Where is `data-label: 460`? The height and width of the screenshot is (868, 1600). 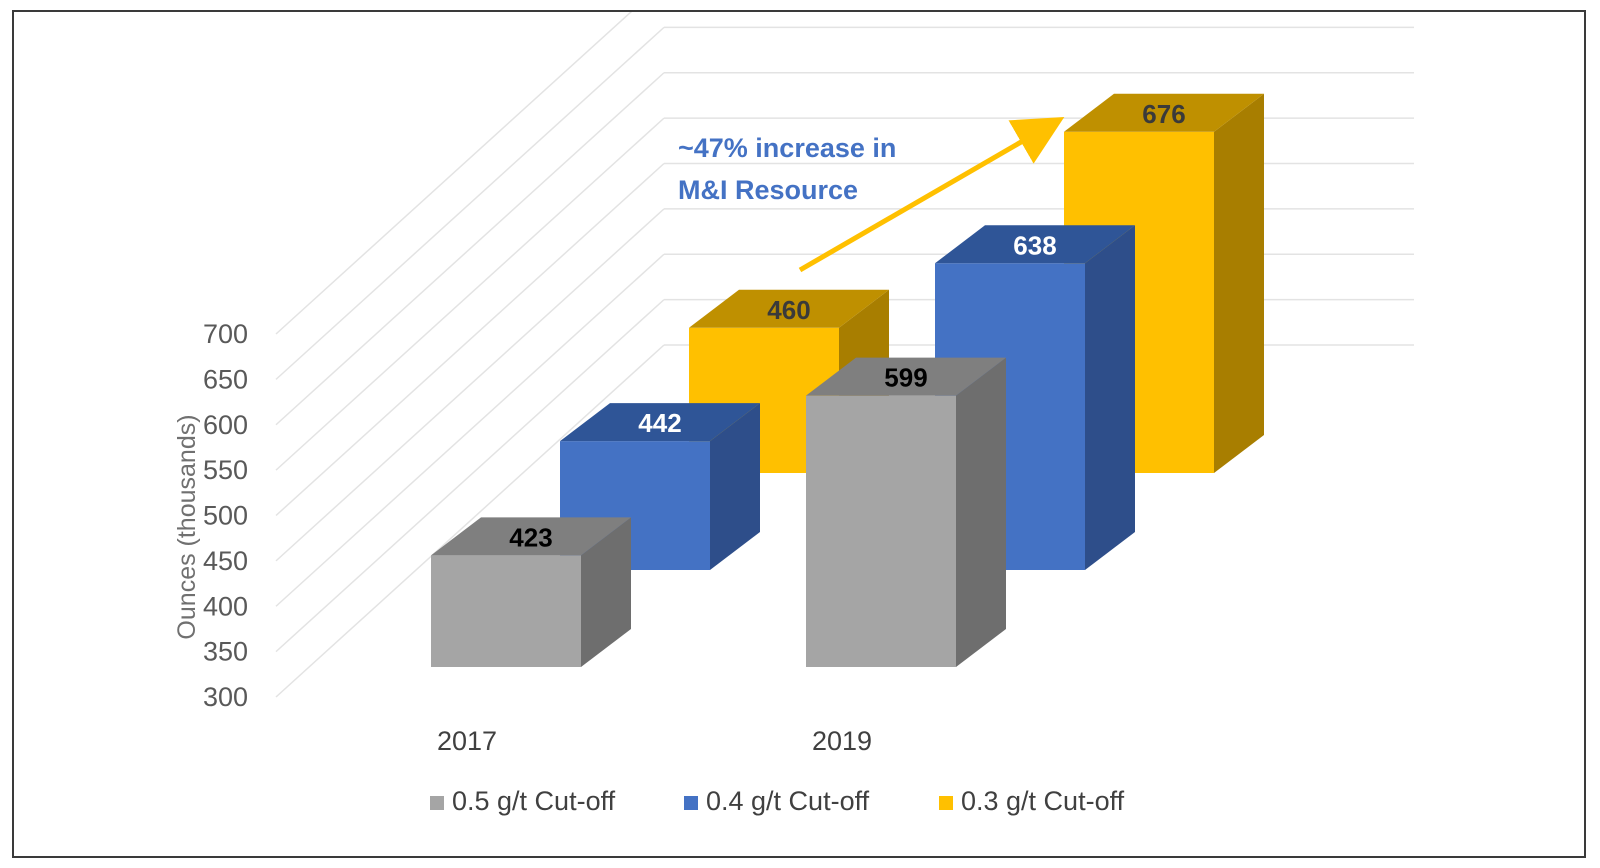
data-label: 460 is located at coordinates (788, 310).